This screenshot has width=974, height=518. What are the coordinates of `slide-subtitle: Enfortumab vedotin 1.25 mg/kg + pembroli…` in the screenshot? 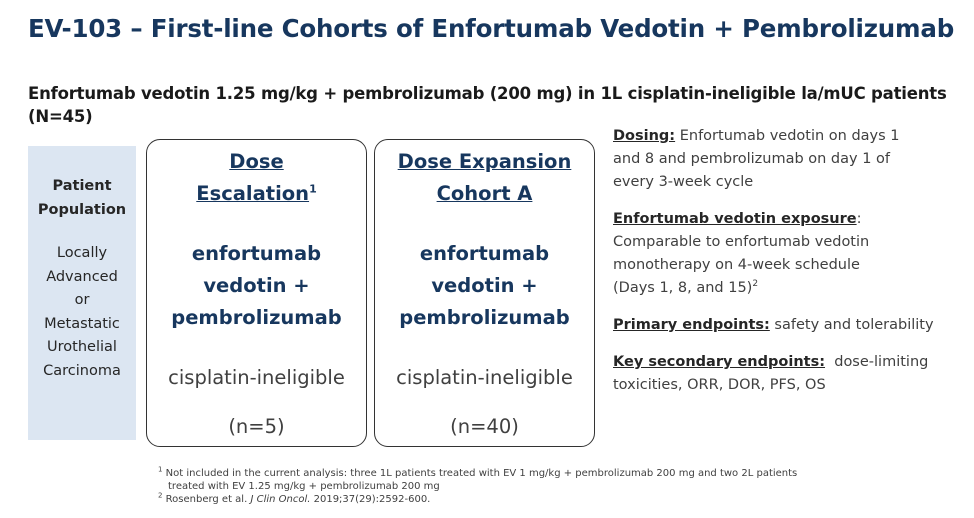 It's located at (487, 105).